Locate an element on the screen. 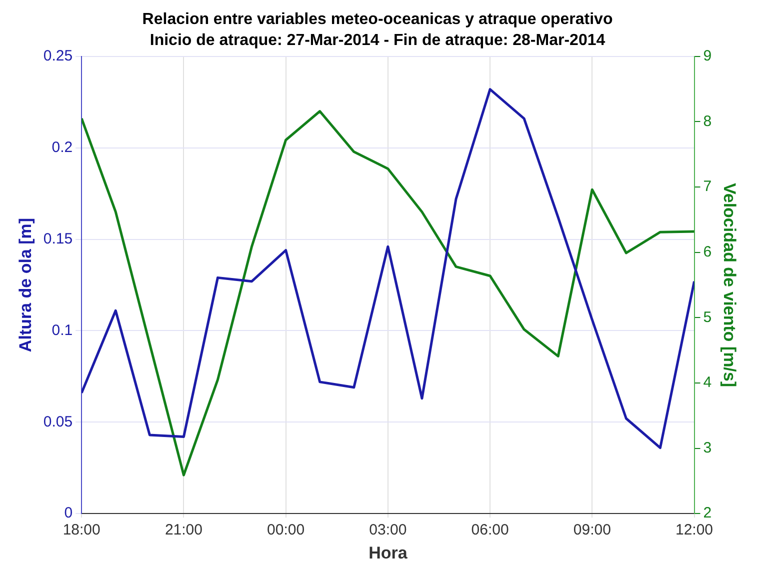  y-tick-label: 0.2 is located at coordinates (62, 147).